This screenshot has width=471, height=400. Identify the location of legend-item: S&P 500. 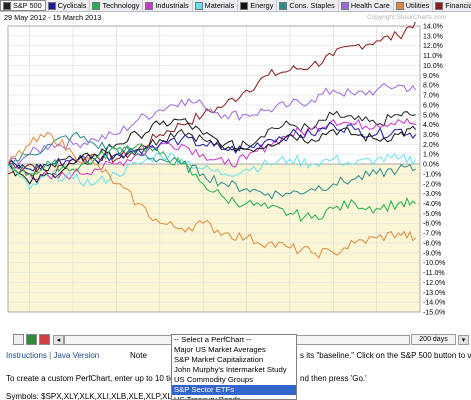
(23, 5).